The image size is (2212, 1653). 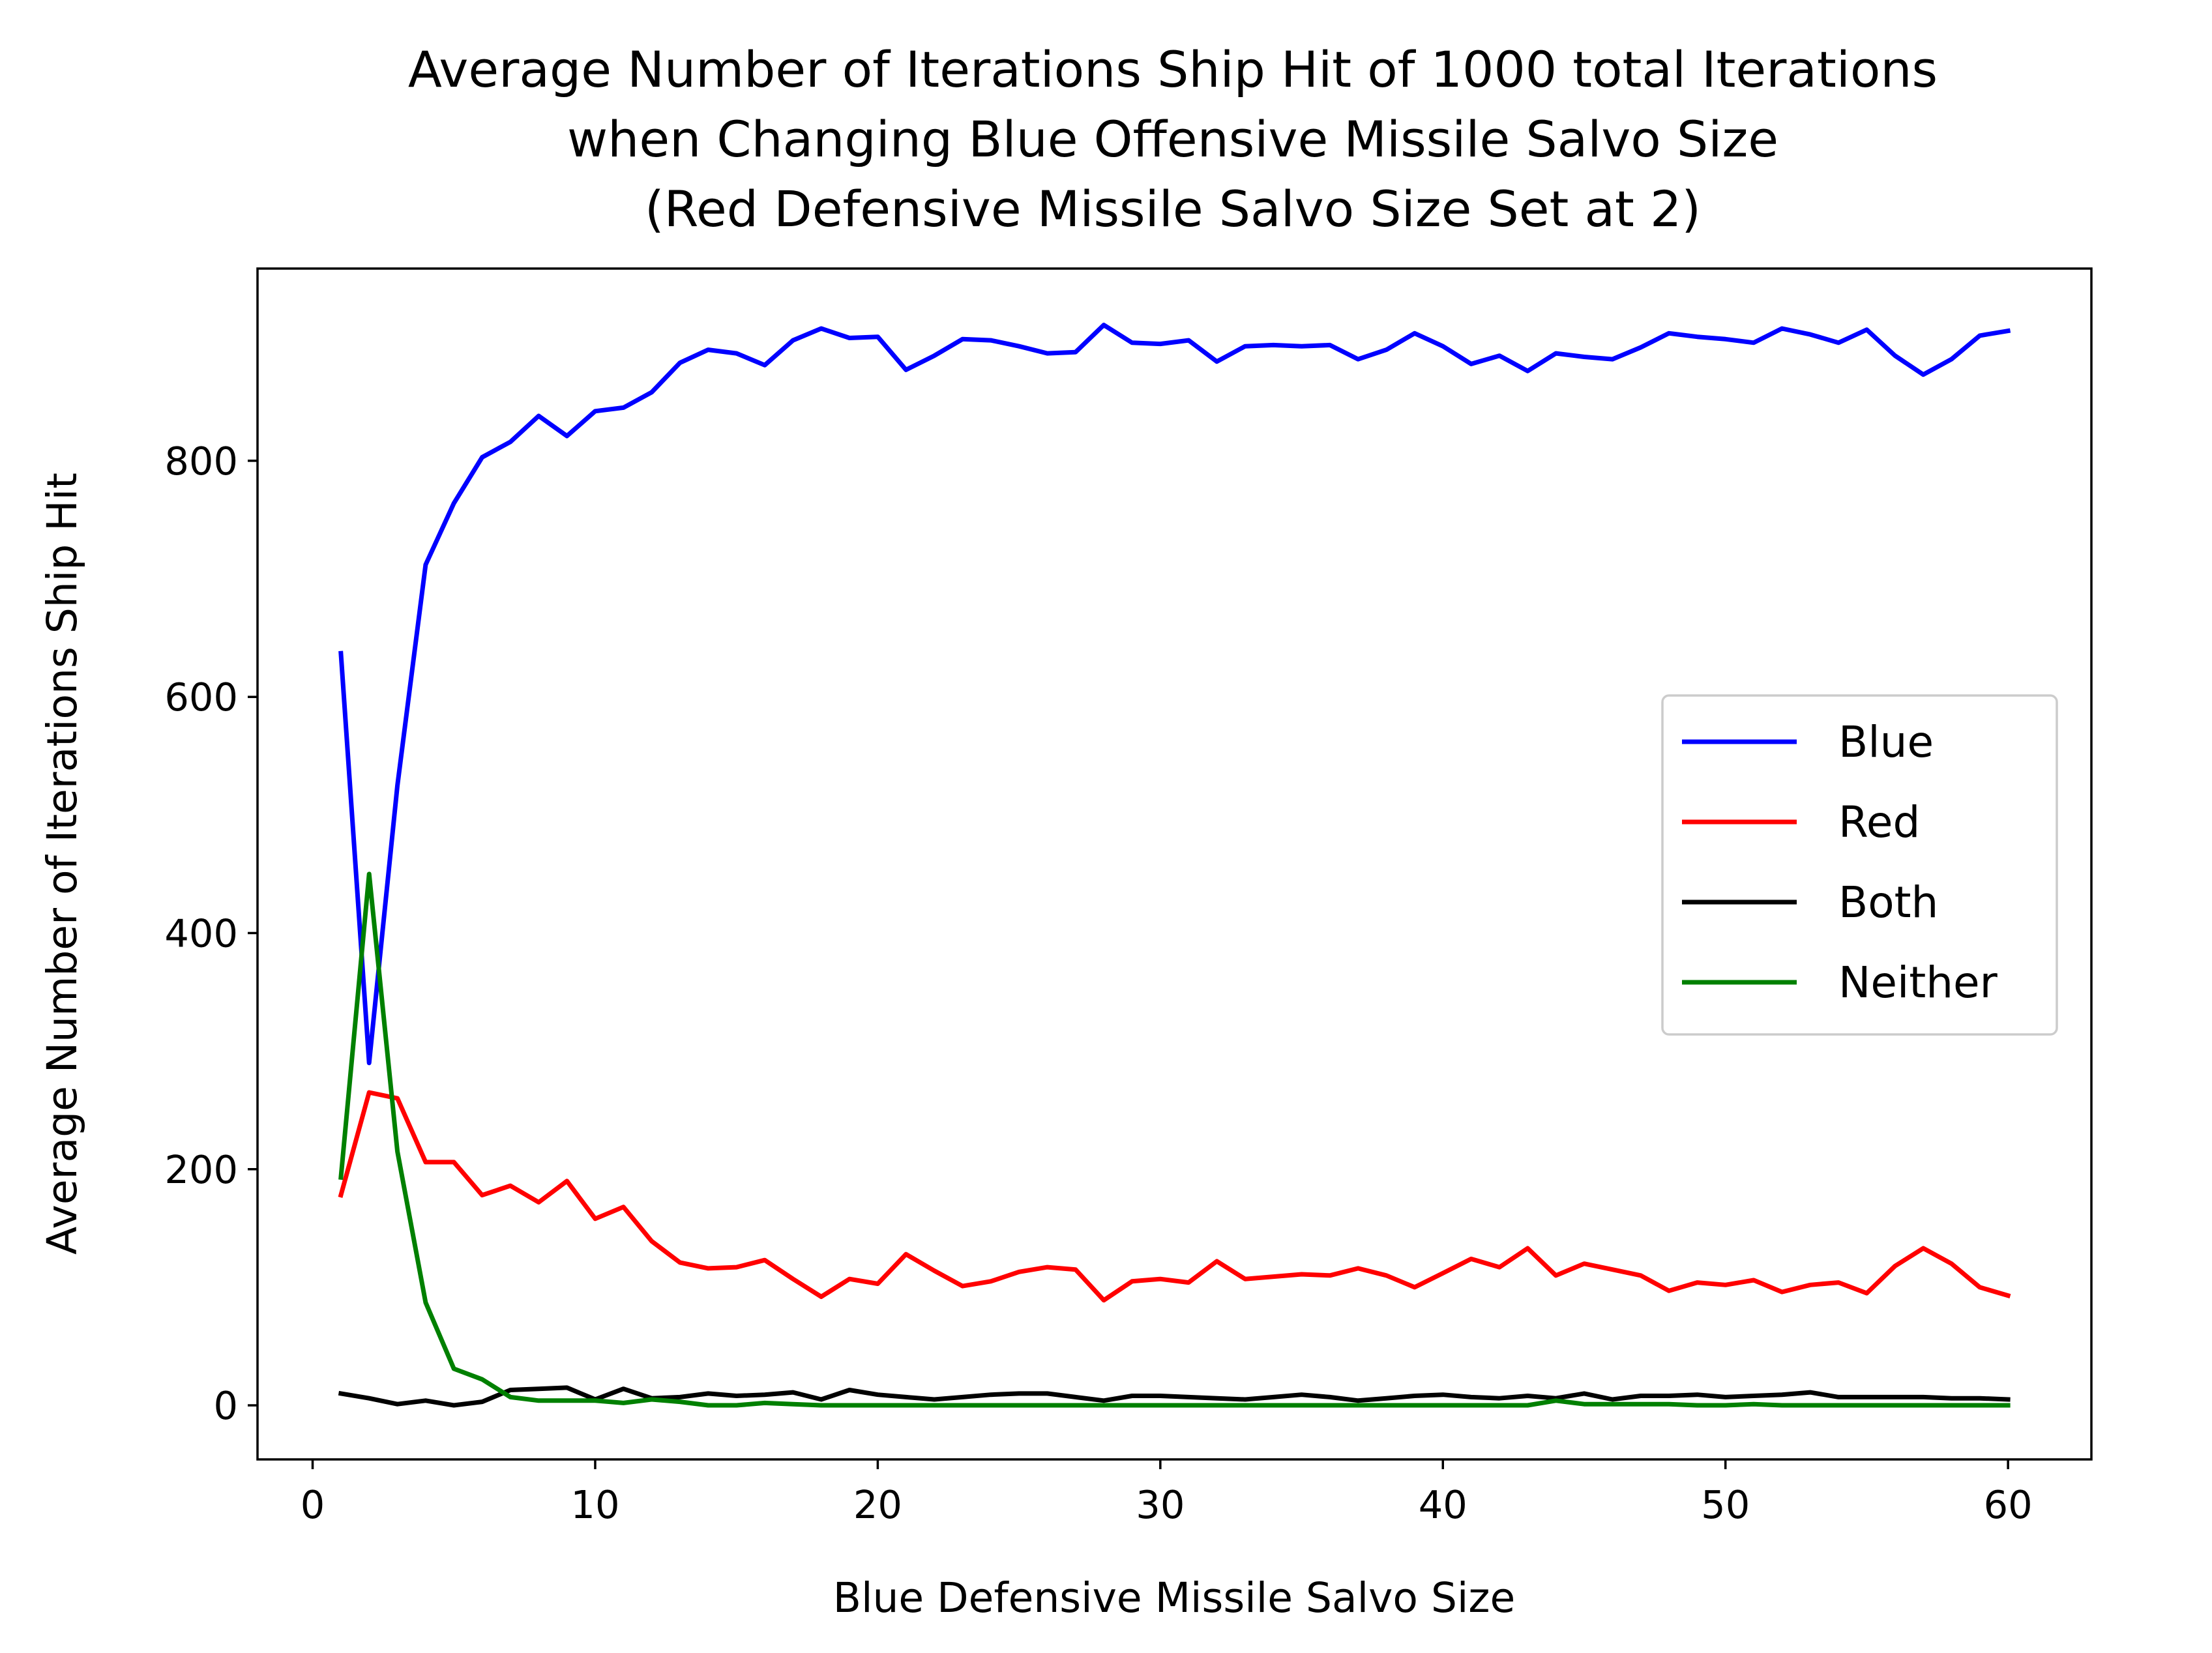 I want to click on y-tick-label: 600, so click(x=201, y=698).